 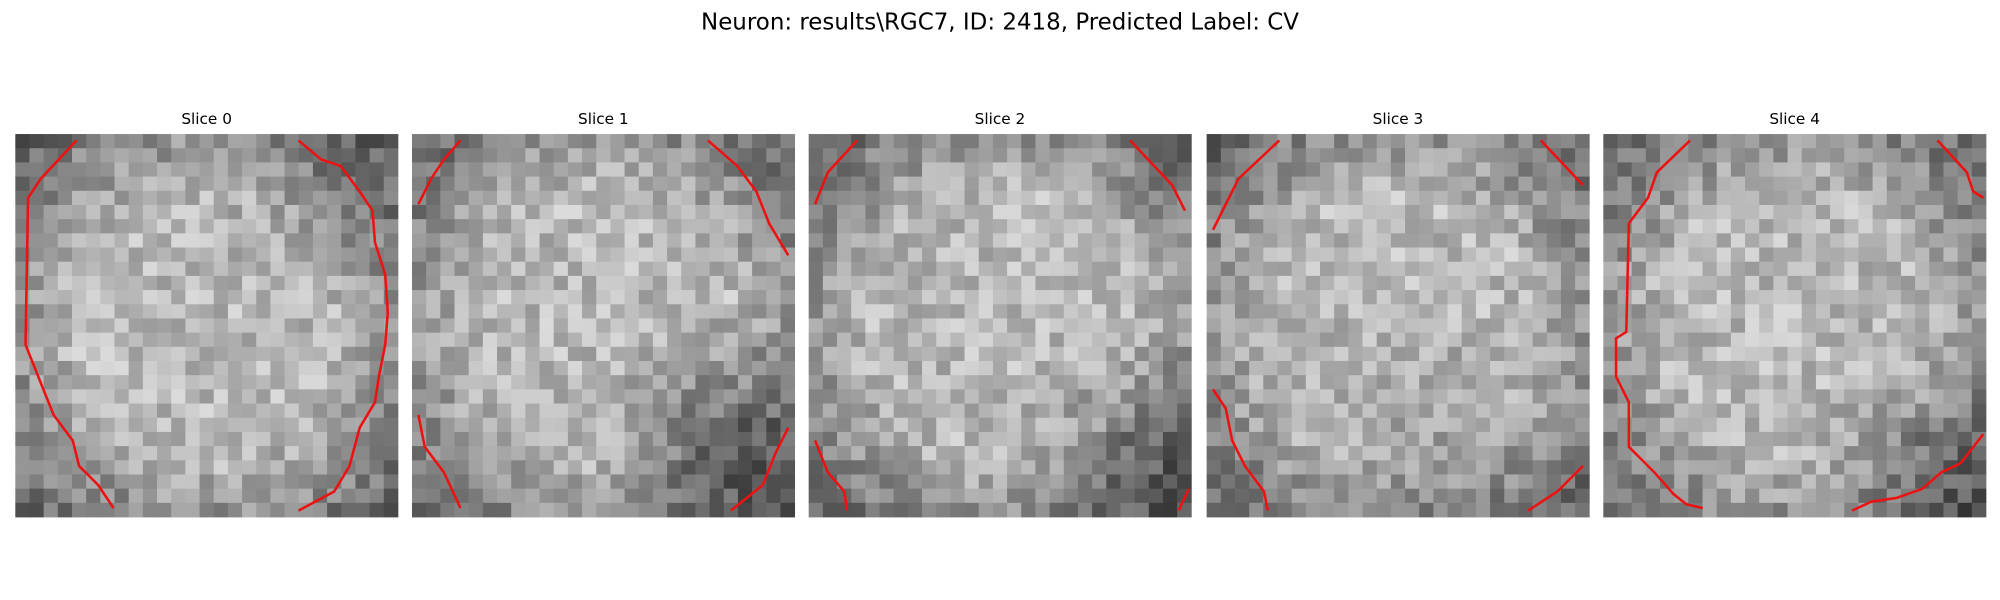 I want to click on slice-panel: Slice 1, so click(x=603, y=314).